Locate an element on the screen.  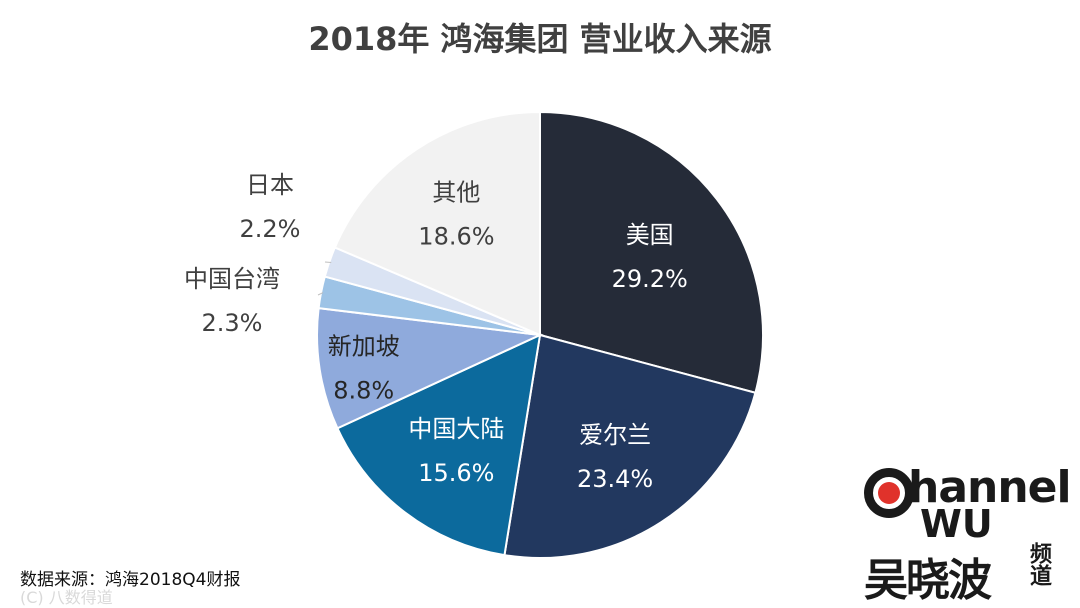
slice-value-1: 23.4% is located at coordinates (615, 479).